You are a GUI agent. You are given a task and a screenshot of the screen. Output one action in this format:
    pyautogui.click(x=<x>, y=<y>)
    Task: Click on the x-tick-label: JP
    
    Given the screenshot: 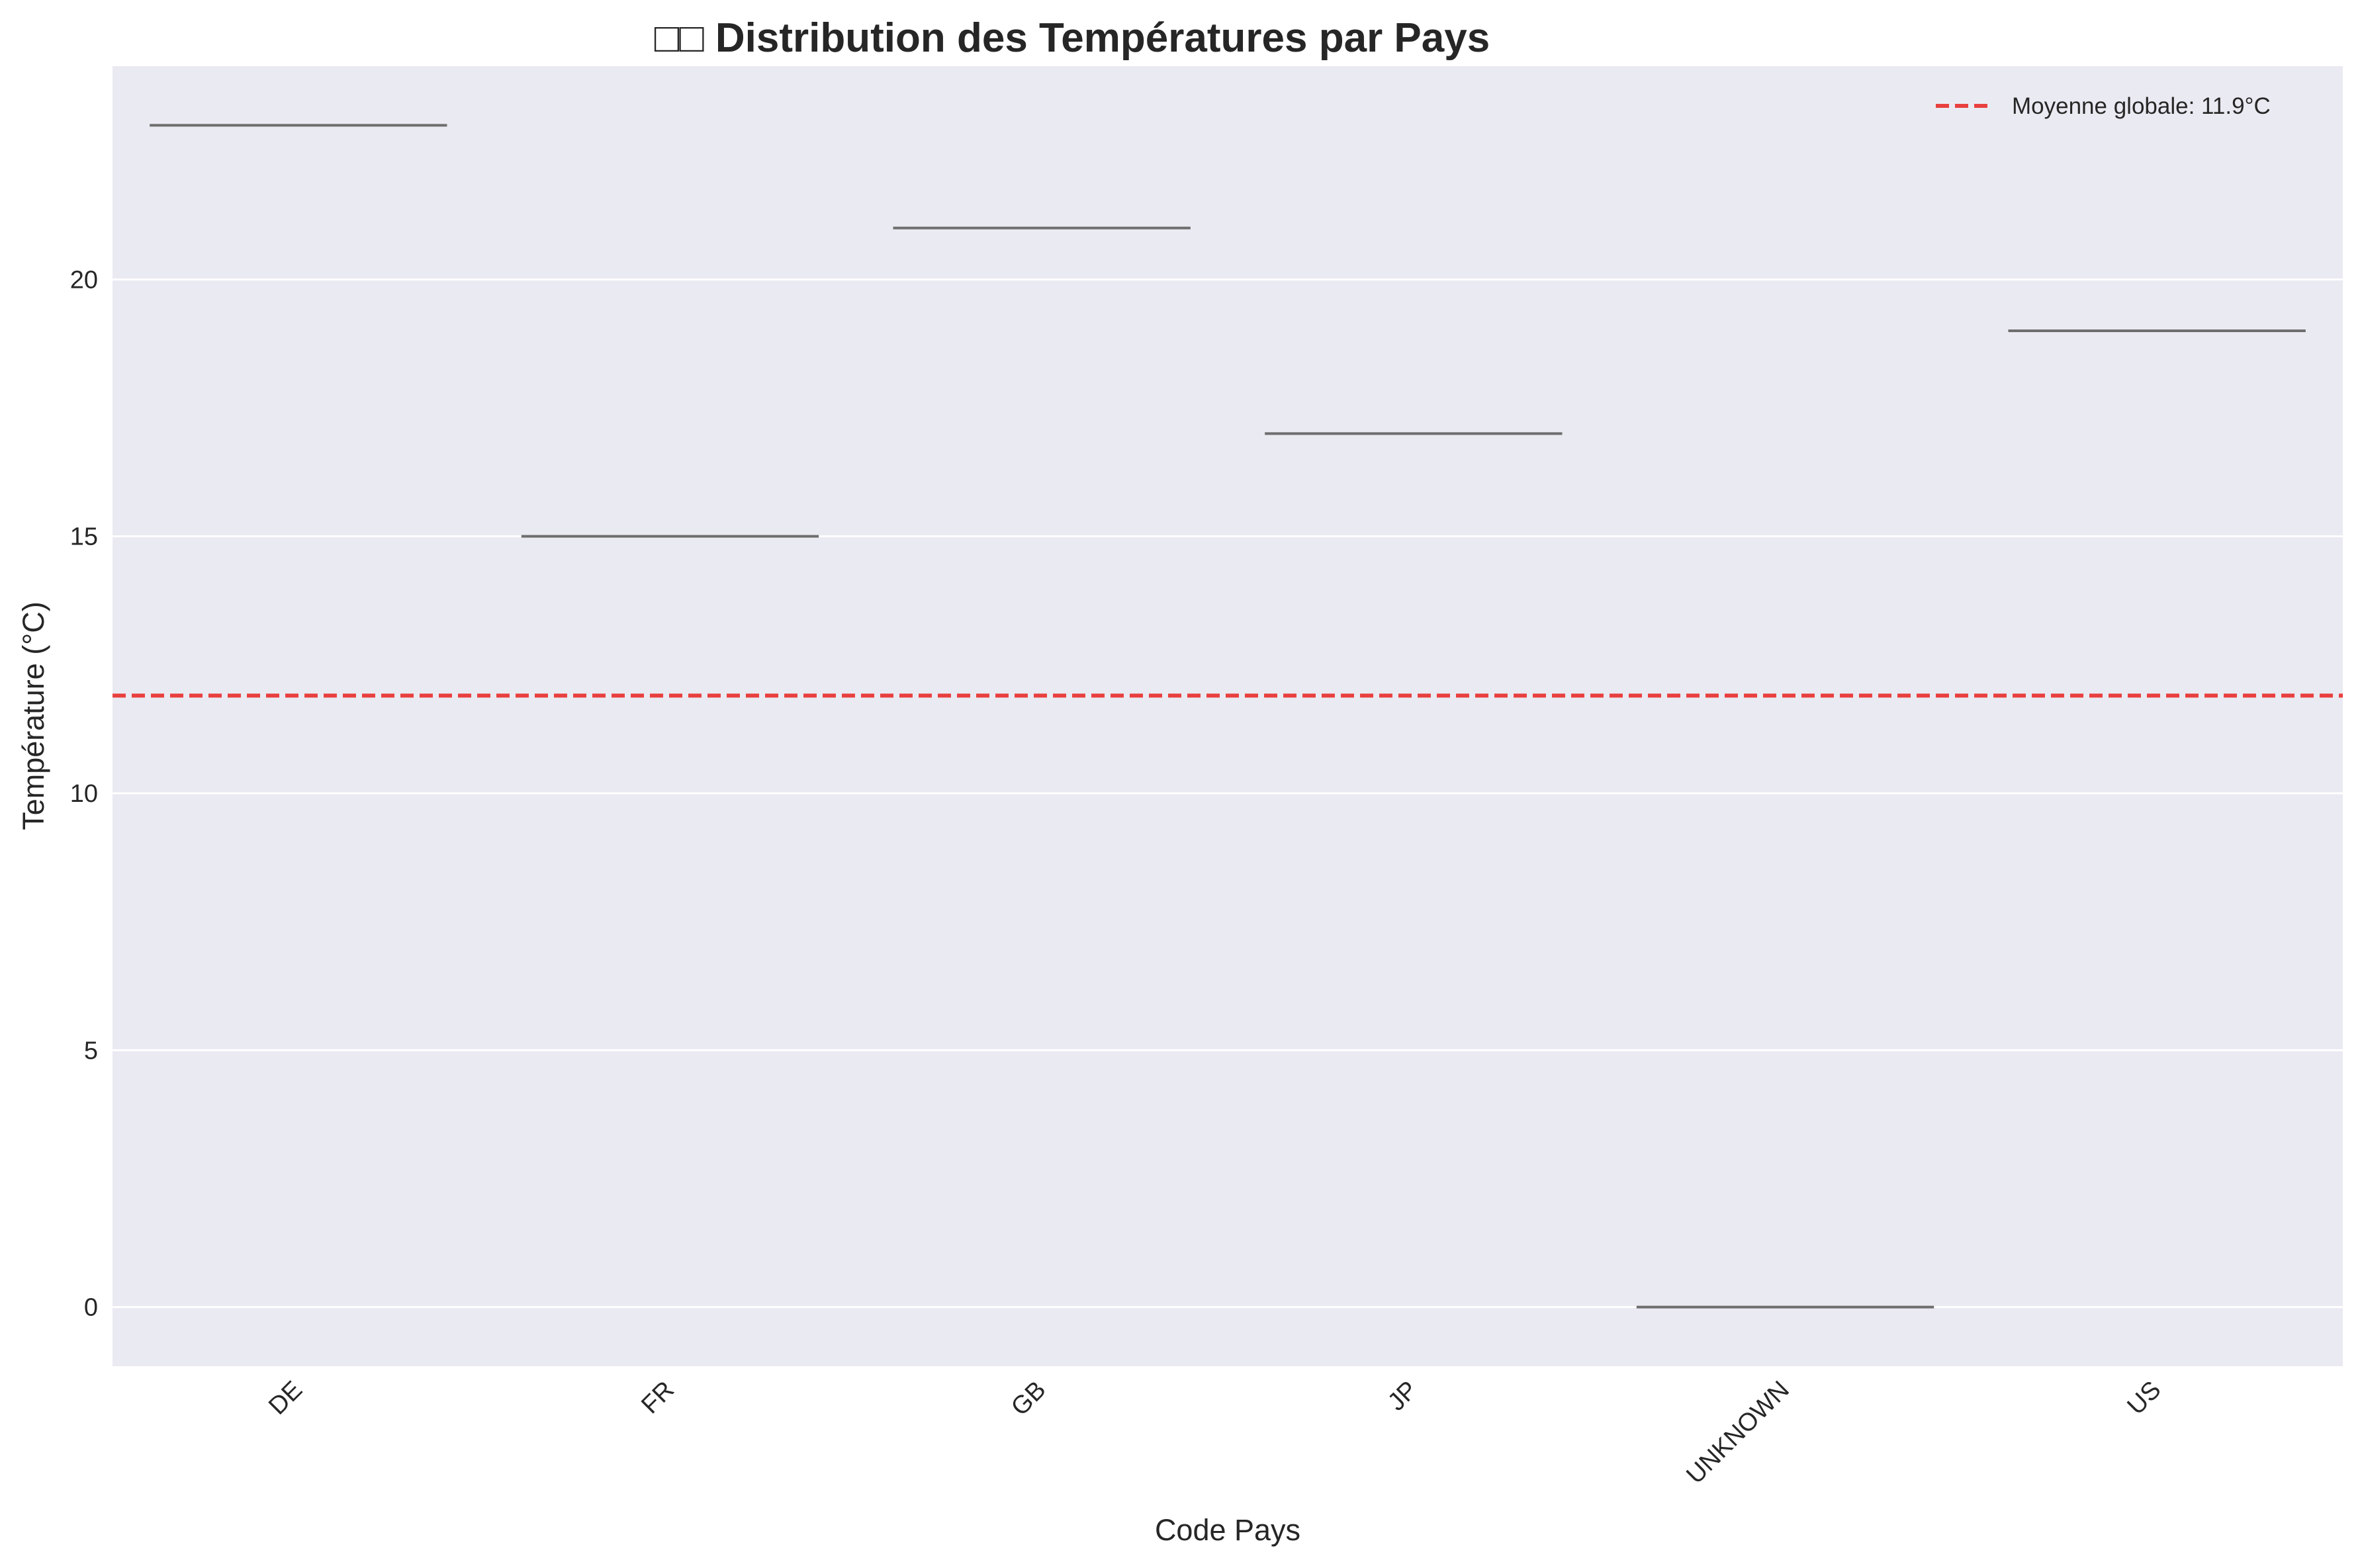 What is the action you would take?
    pyautogui.click(x=1403, y=1396)
    